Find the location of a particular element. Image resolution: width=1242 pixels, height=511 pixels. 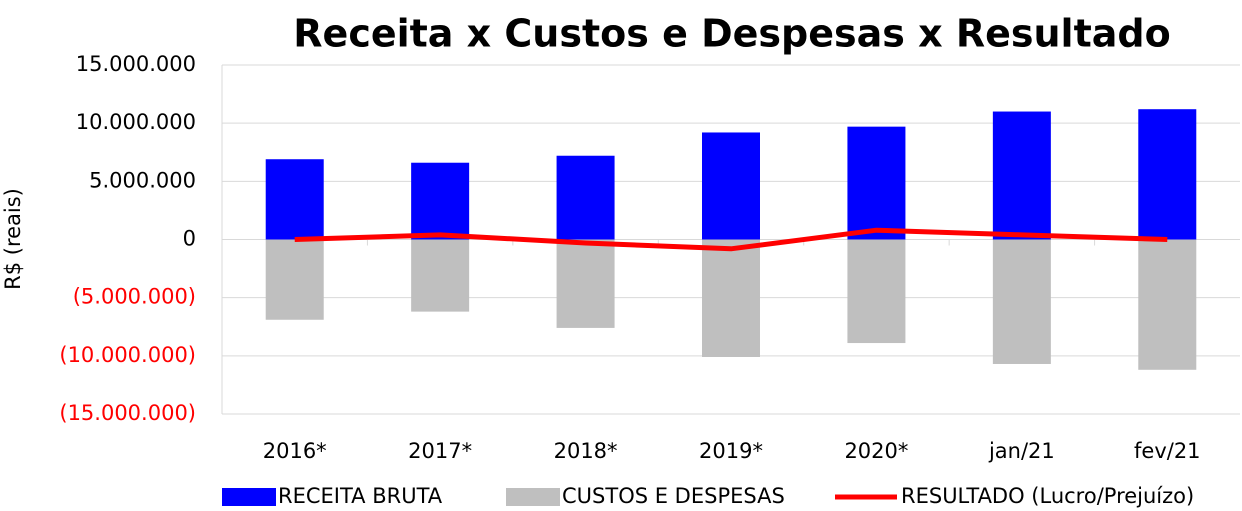

y-tick-label: 15.000.000 is located at coordinates (136, 64).